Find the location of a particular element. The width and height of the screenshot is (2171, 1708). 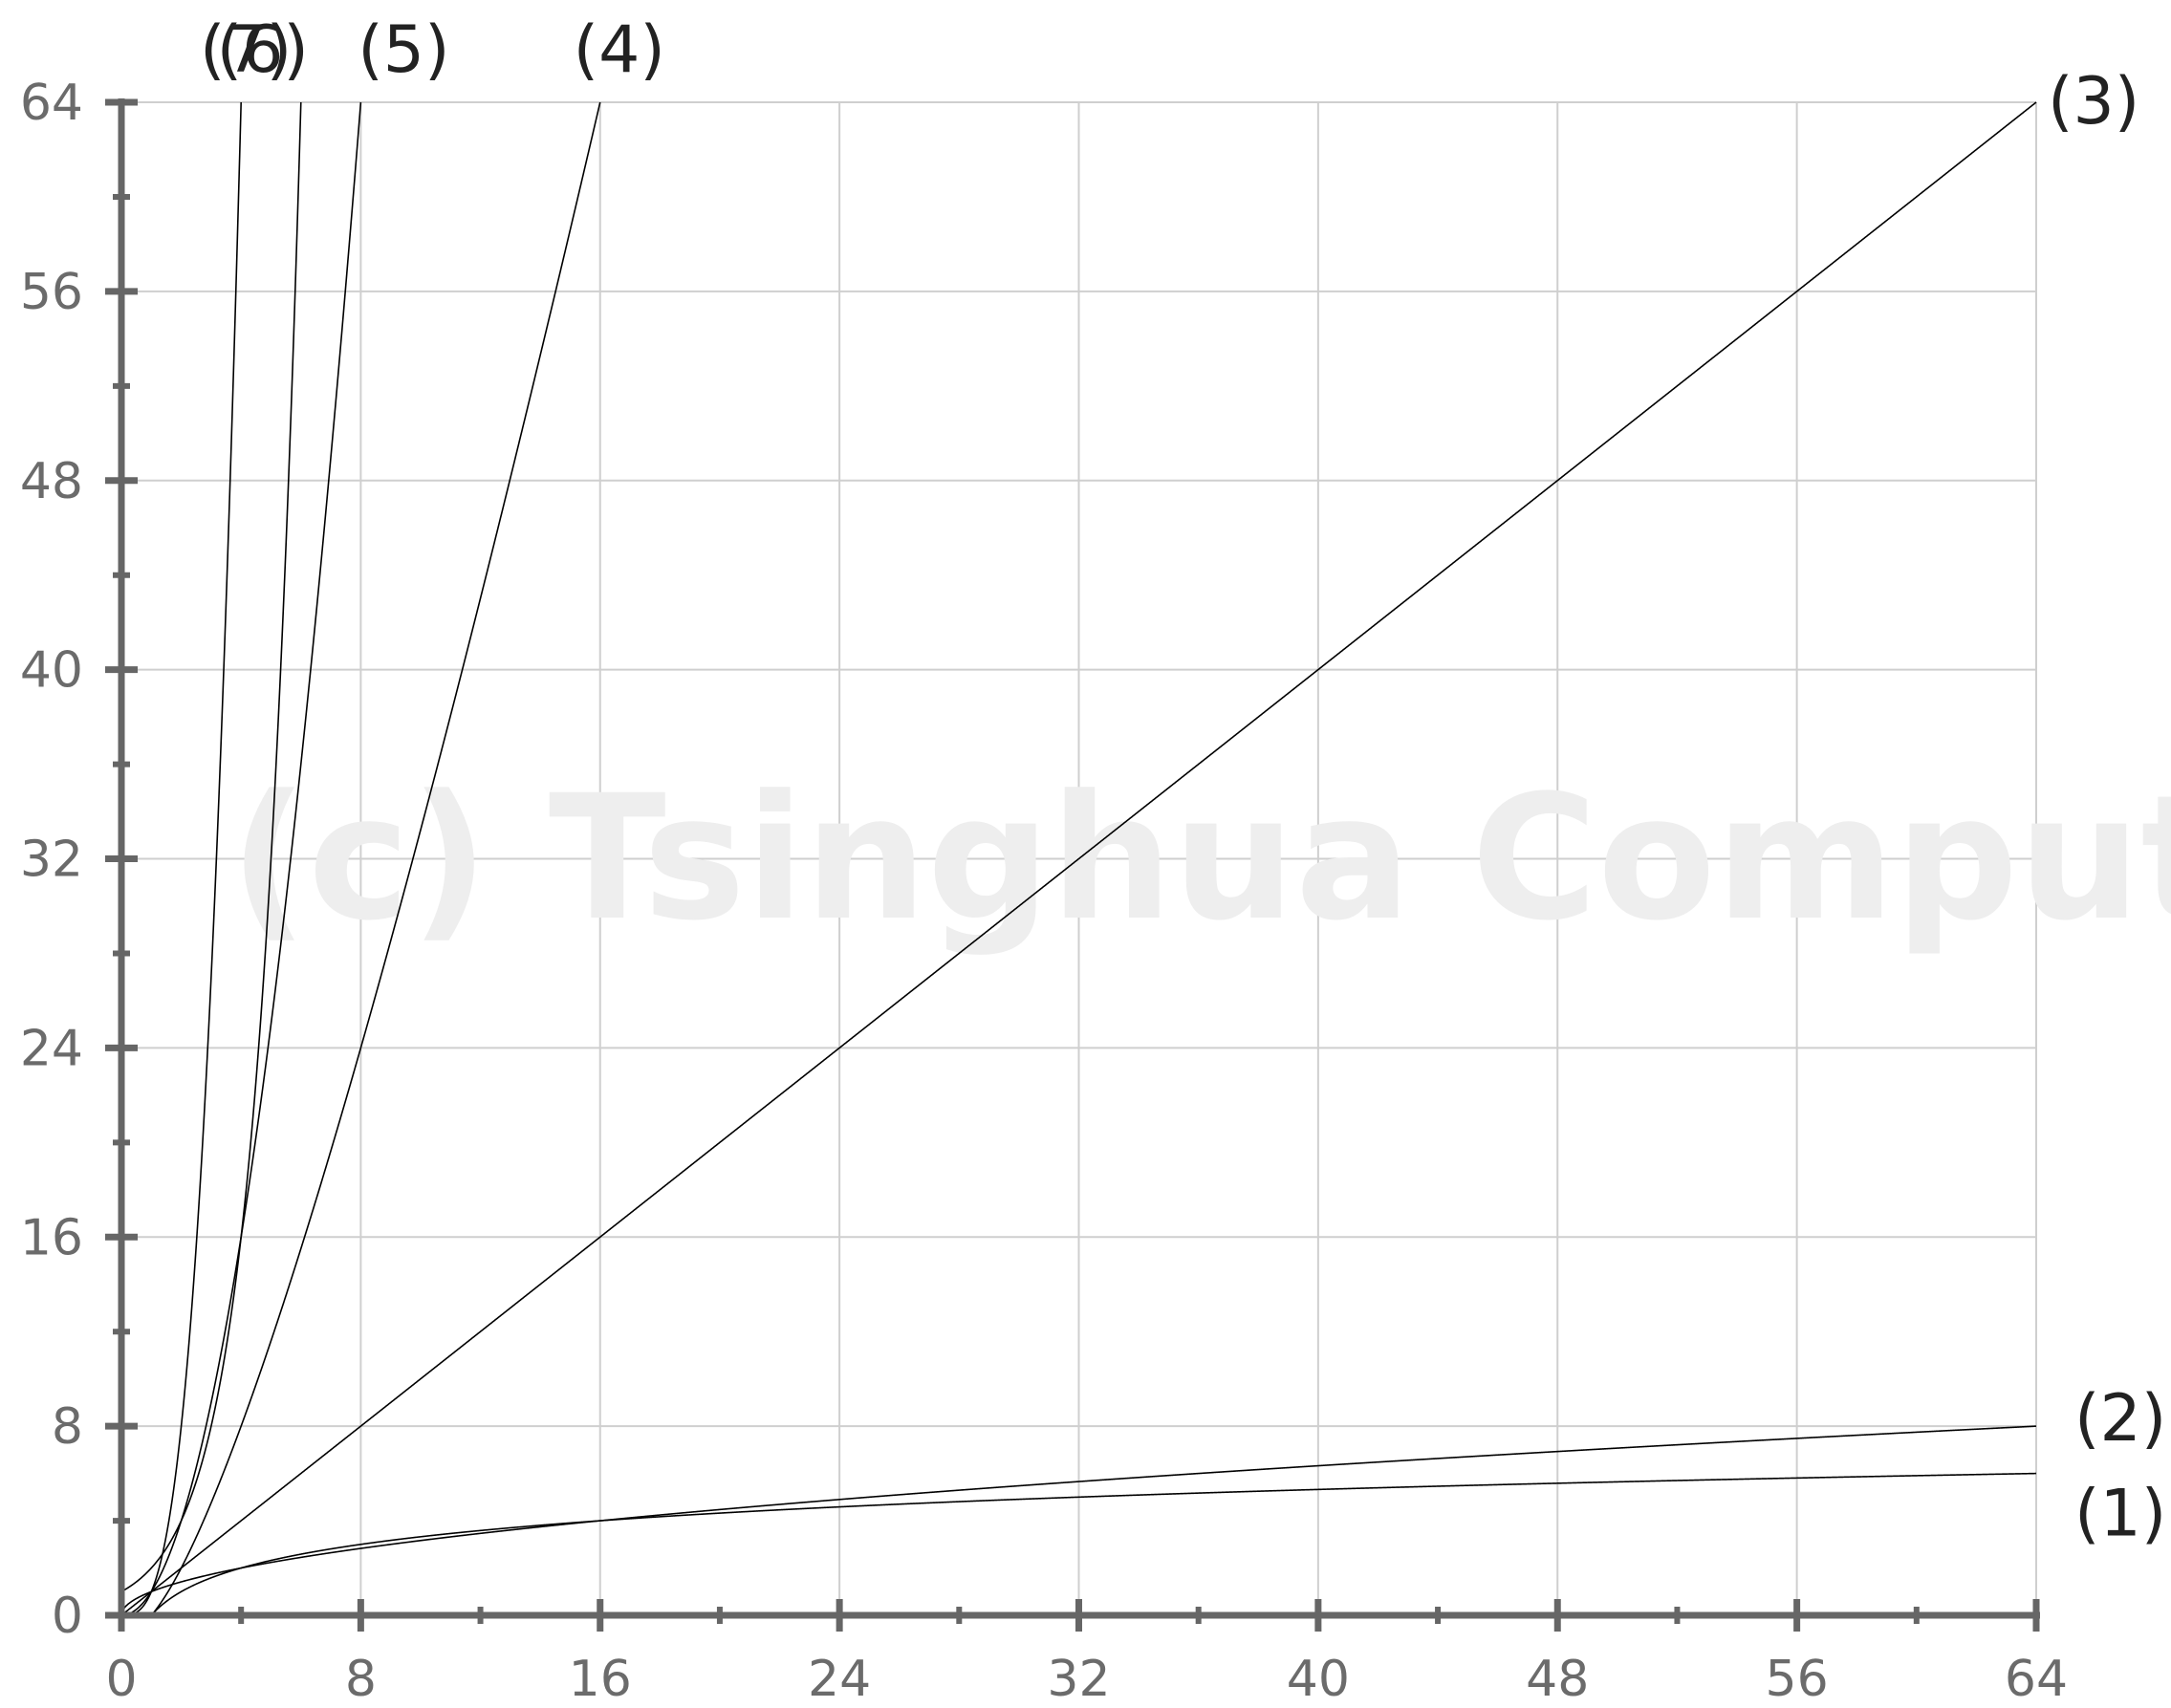

series-label-2: (2) is located at coordinates (2120, 1419).